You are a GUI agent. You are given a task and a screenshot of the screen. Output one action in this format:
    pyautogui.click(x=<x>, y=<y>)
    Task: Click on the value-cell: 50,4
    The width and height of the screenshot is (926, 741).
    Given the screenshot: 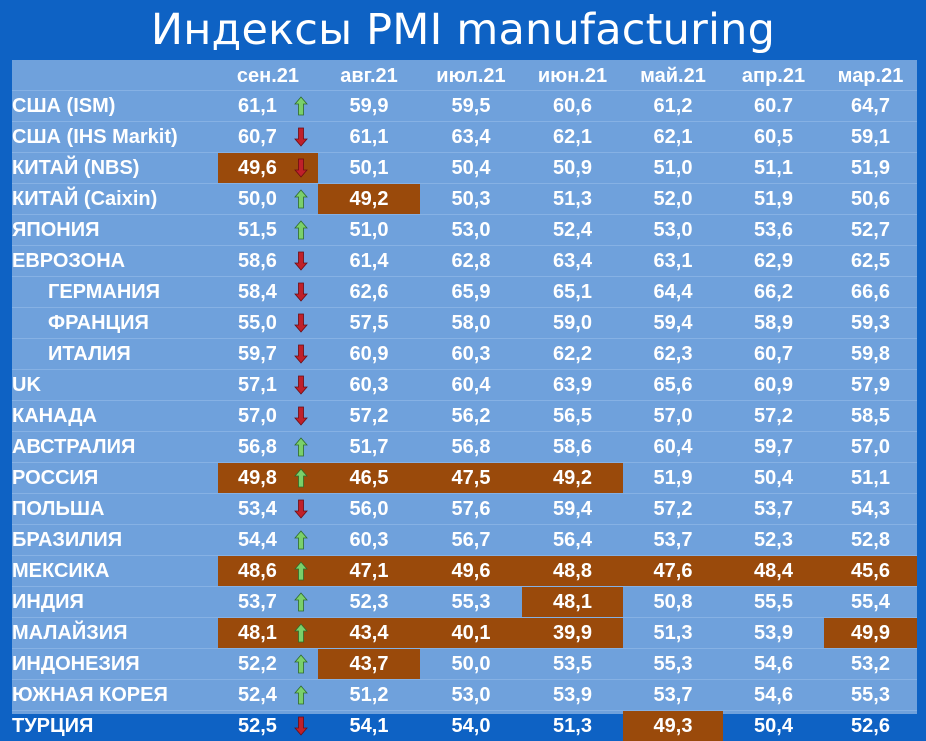 What is the action you would take?
    pyautogui.click(x=773, y=478)
    